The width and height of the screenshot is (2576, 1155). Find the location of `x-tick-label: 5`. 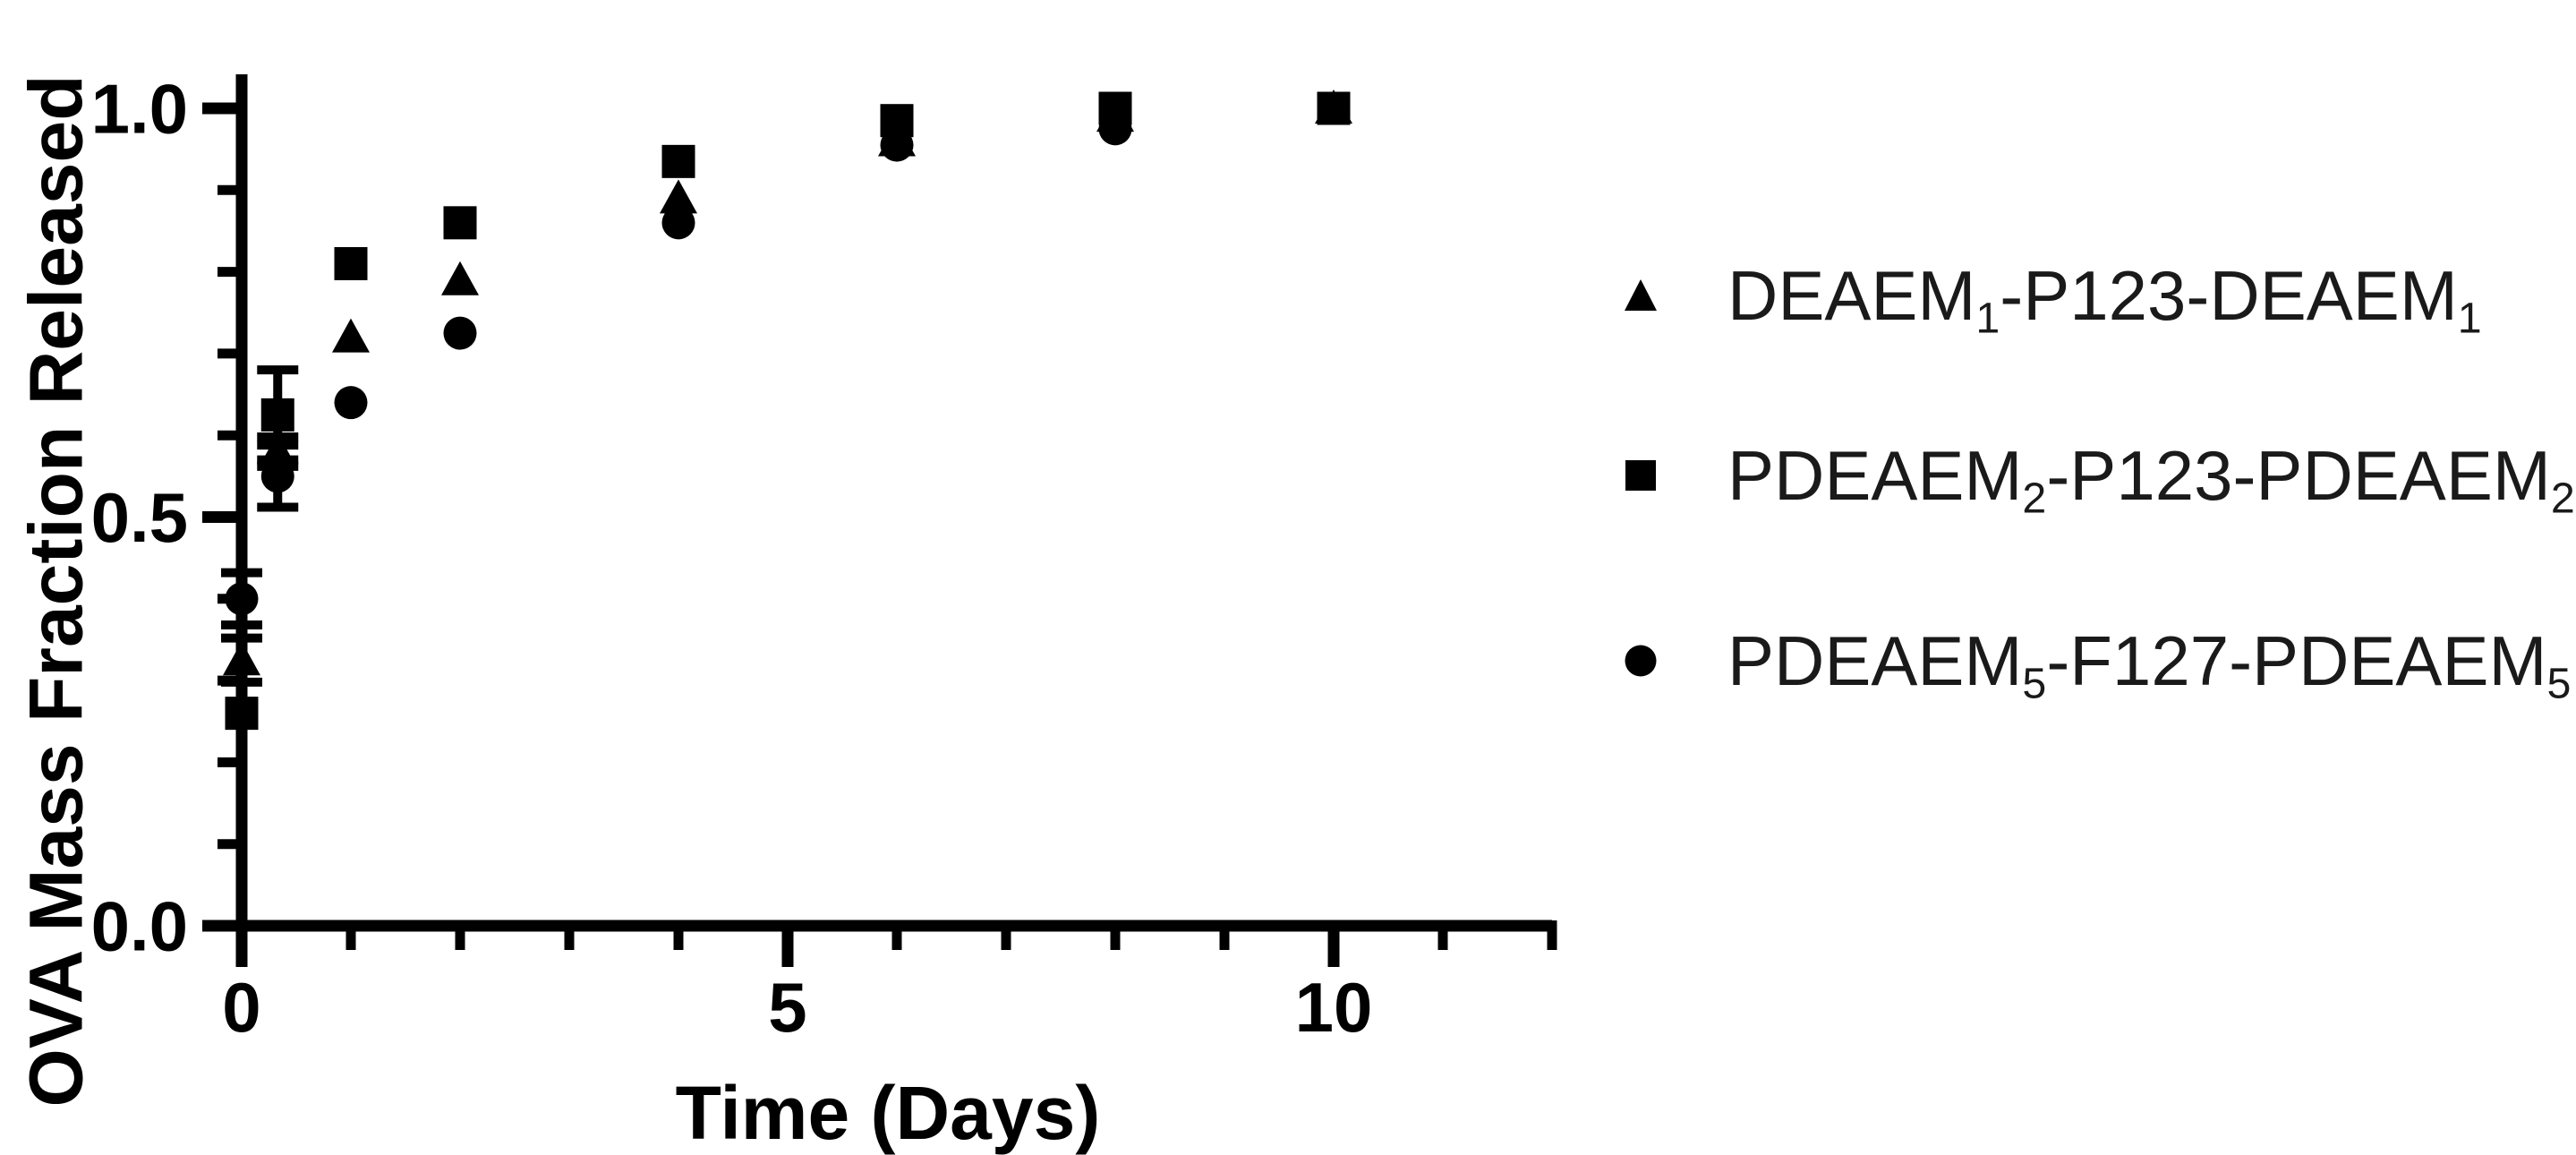

x-tick-label: 5 is located at coordinates (787, 1008).